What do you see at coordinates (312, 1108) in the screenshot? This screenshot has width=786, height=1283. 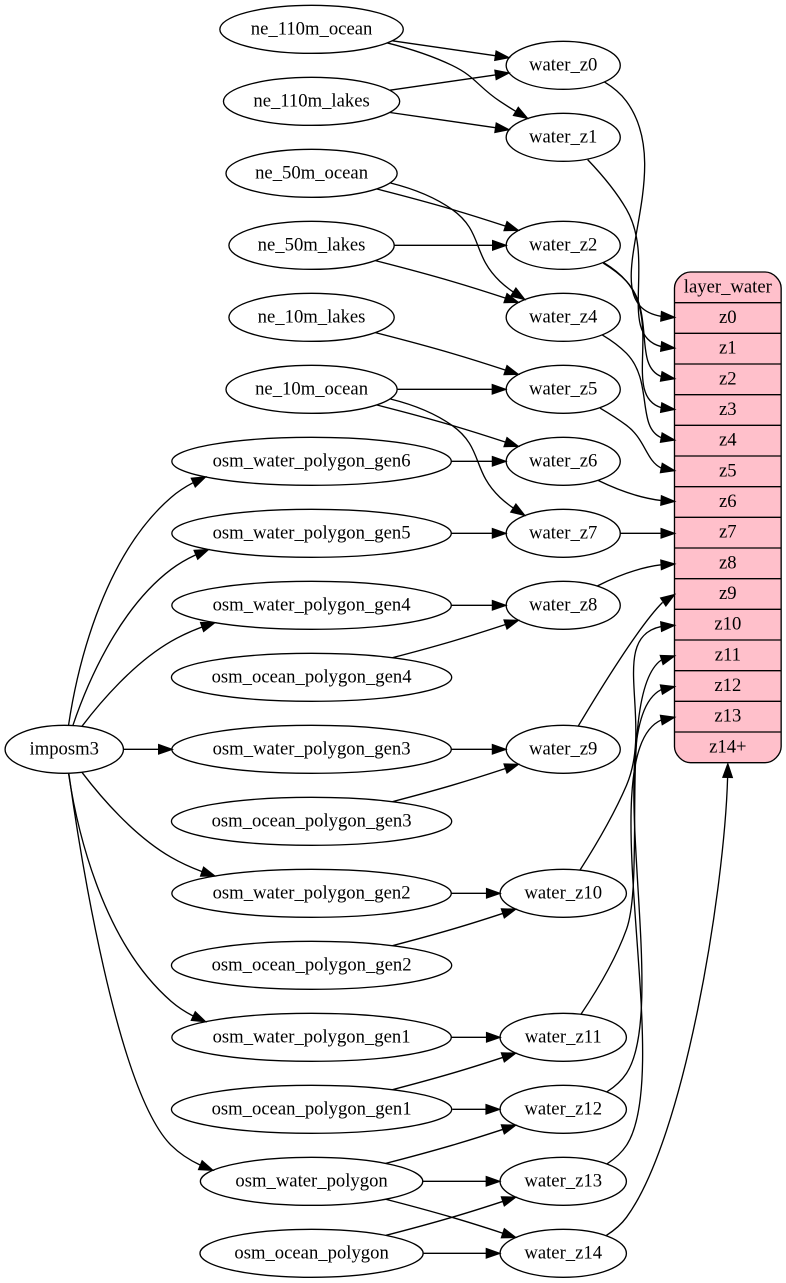 I see `svg-text: osm_ocean_polygon_gen1` at bounding box center [312, 1108].